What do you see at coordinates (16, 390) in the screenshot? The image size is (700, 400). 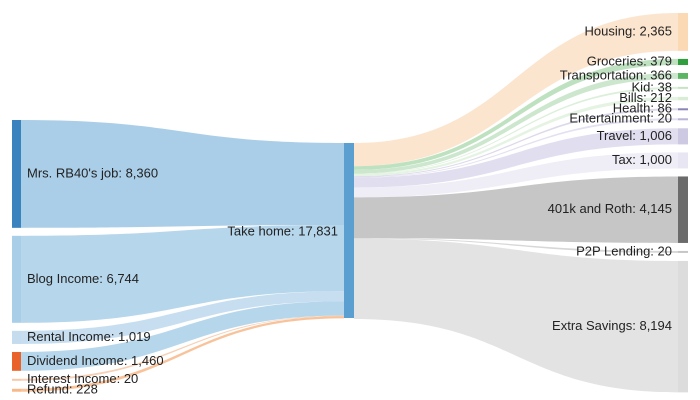 I see `node-refund` at bounding box center [16, 390].